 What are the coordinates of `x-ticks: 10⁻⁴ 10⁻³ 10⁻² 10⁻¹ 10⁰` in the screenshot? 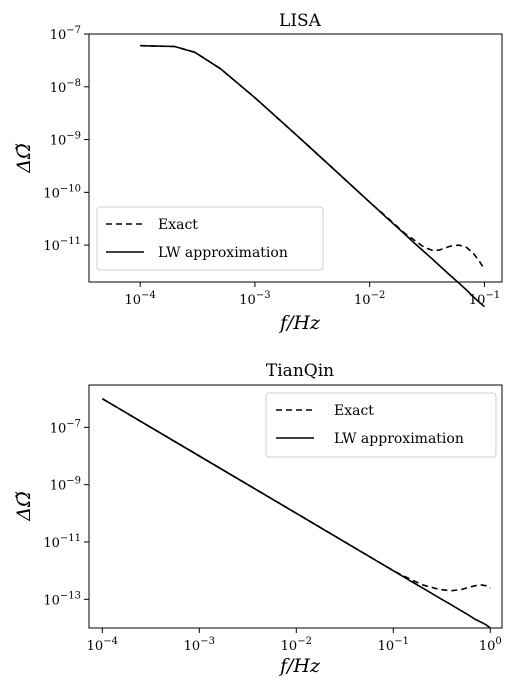 It's located at (294, 641).